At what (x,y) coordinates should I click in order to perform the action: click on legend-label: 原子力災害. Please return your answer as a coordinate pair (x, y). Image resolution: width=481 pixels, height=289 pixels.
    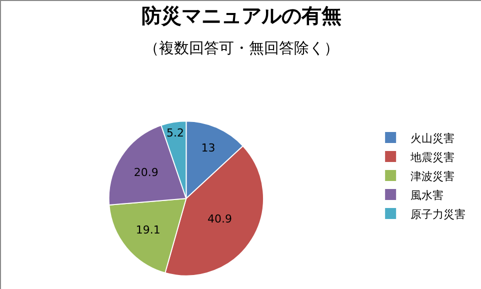
    Looking at the image, I should click on (438, 214).